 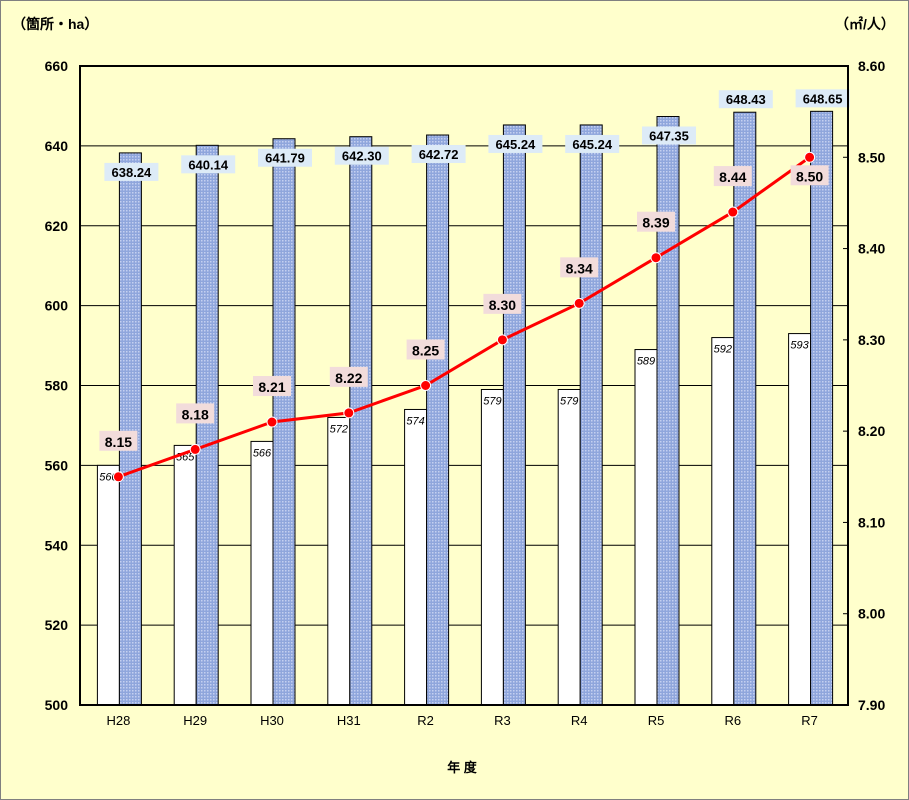 I want to click on bar-area-label: 640.14, so click(x=208, y=164).